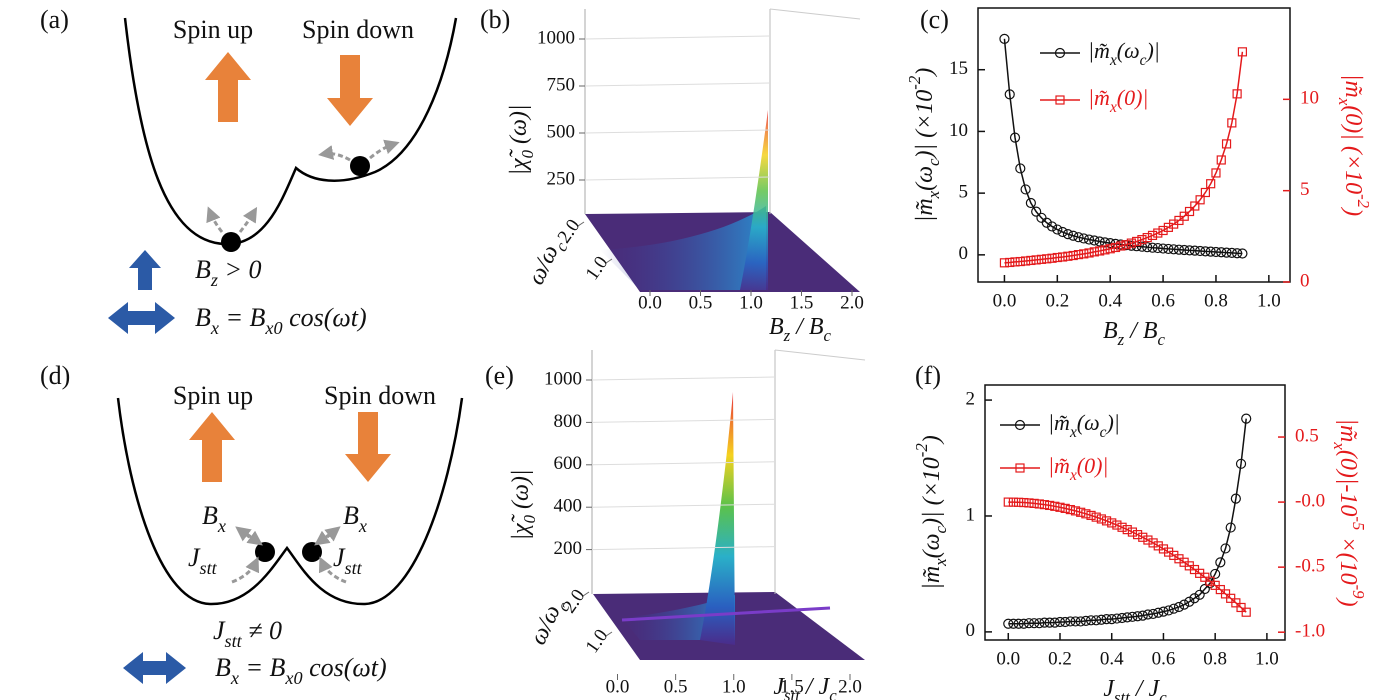 The image size is (1400, 700). What do you see at coordinates (1305, 189) in the screenshot?
I see `y2-tick-label: 5` at bounding box center [1305, 189].